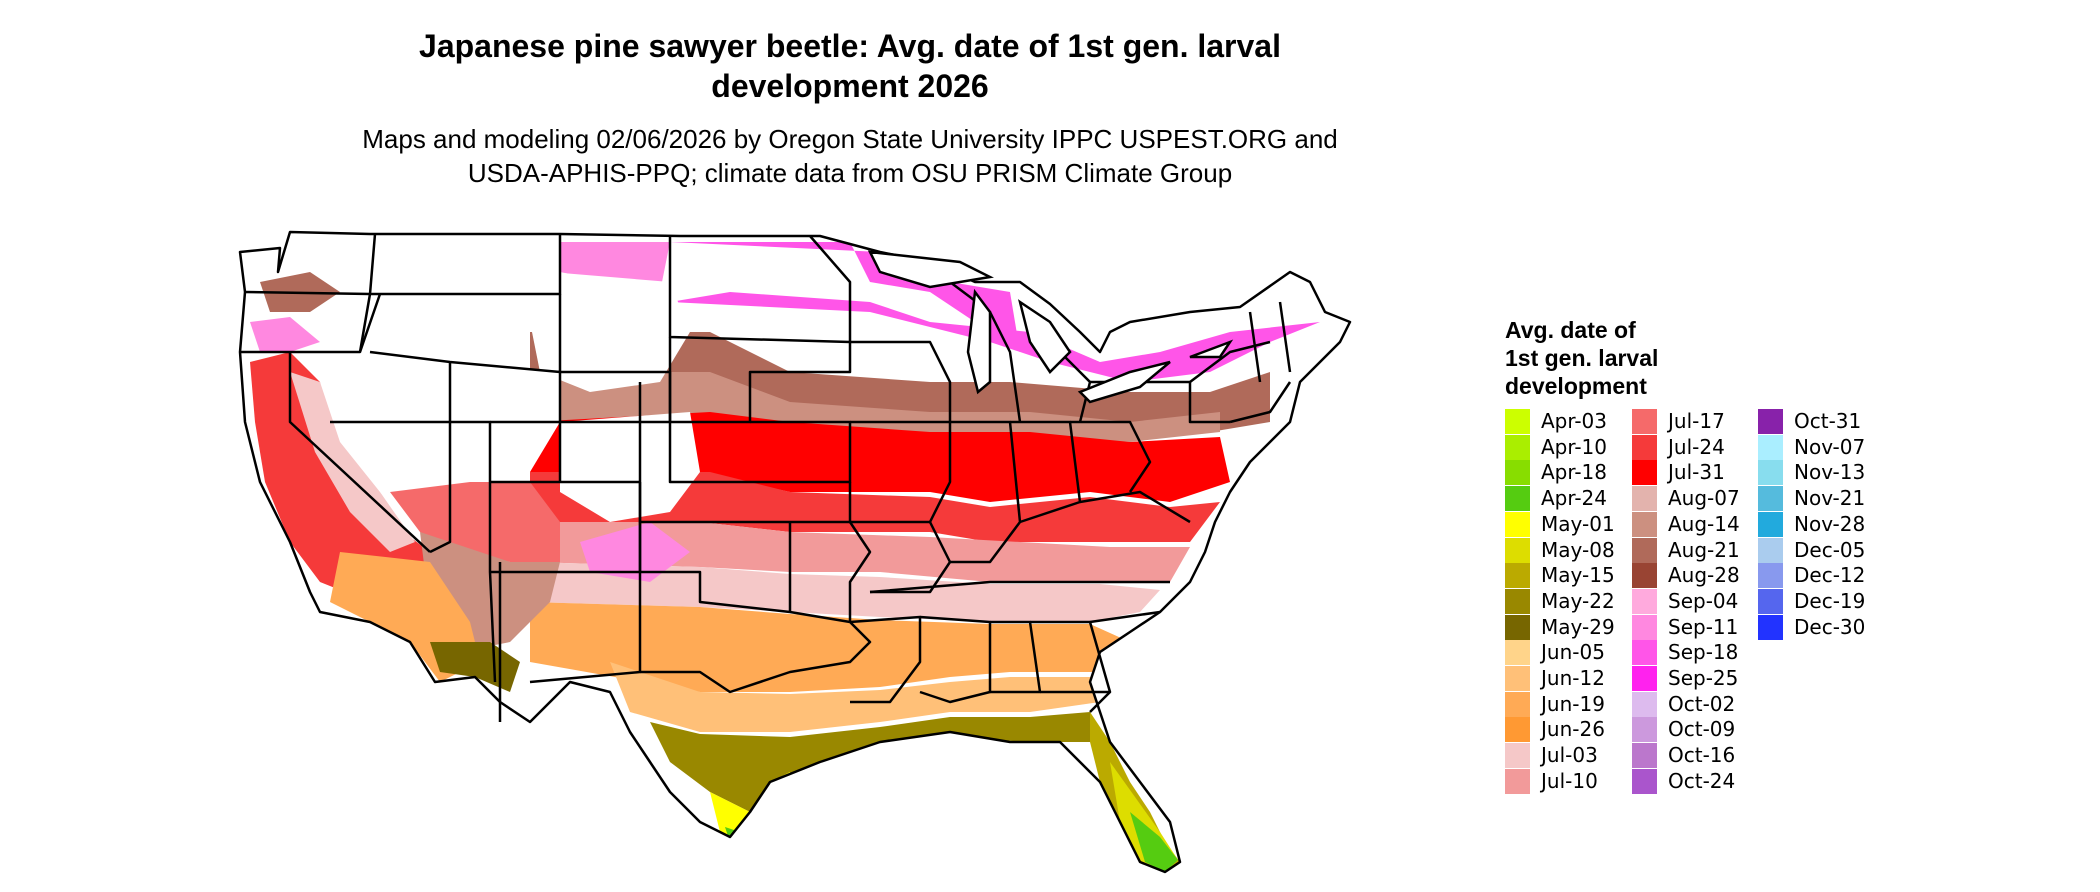 This screenshot has height=892, width=2100. Describe the element at coordinates (1823, 576) in the screenshot. I see `legend-item: Dec-12` at that location.